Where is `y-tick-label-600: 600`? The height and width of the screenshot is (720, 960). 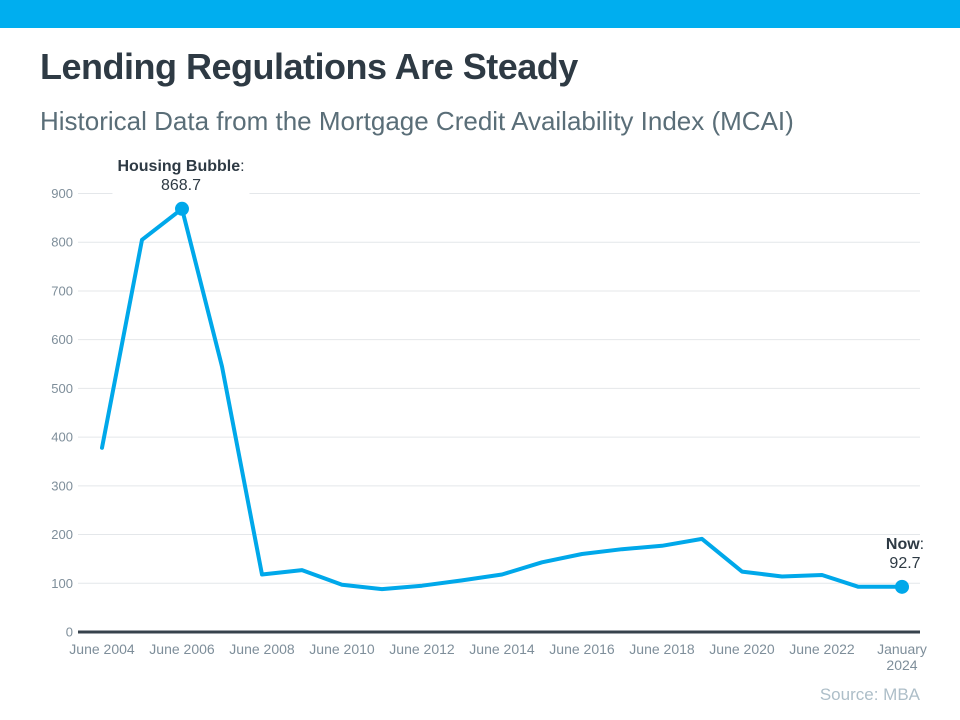 y-tick-label-600: 600 is located at coordinates (62, 339).